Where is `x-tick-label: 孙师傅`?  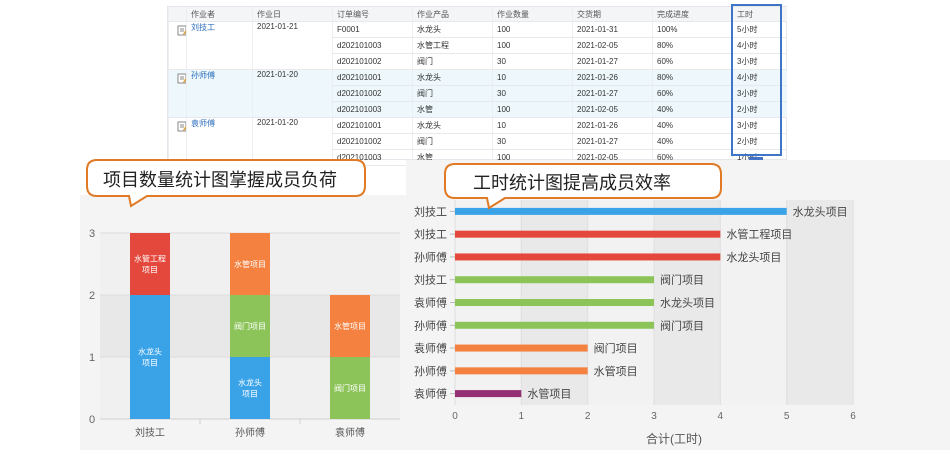
x-tick-label: 孙师傅 is located at coordinates (250, 432).